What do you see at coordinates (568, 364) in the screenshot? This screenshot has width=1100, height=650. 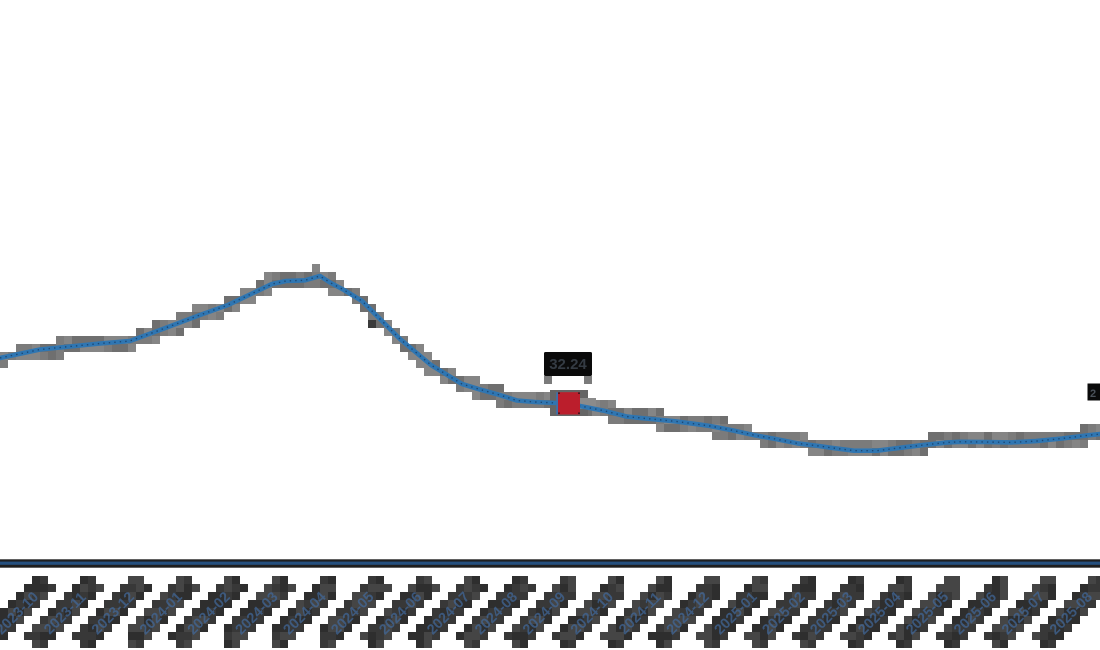 I see `svg-text: 32.24` at bounding box center [568, 364].